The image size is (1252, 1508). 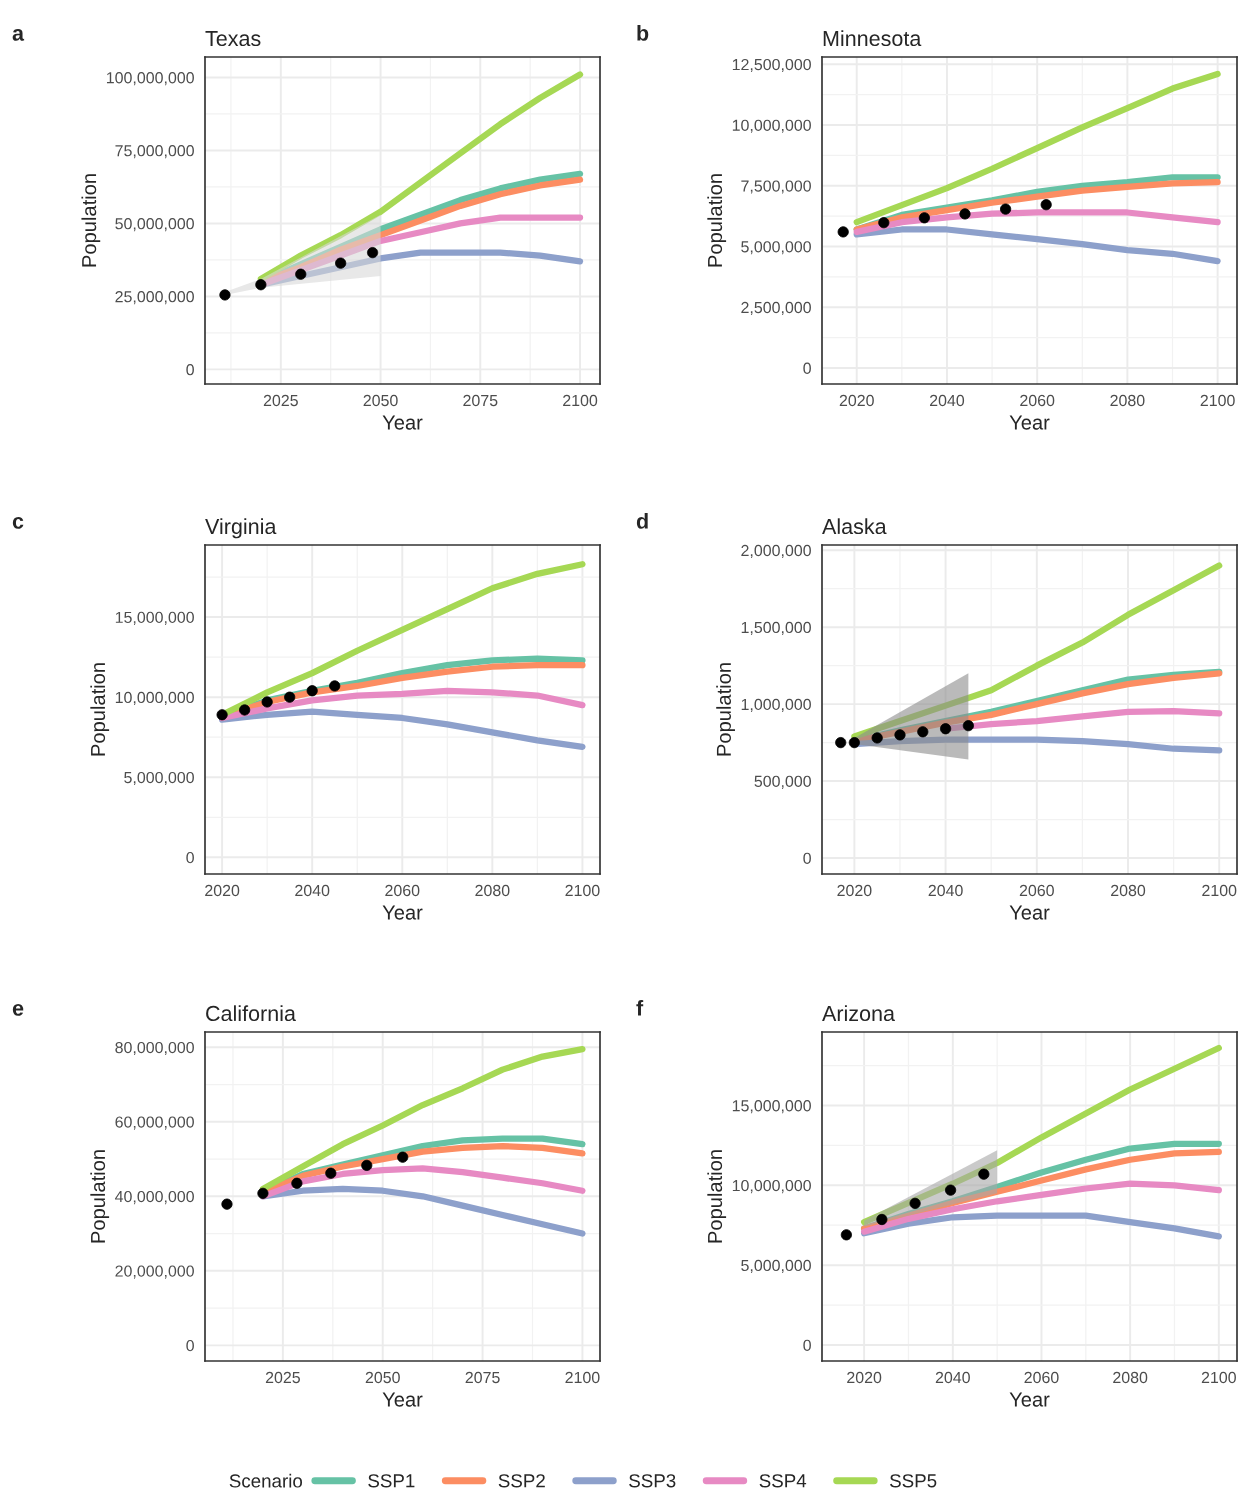 I want to click on legend-label: SSP2, so click(x=521, y=1481).